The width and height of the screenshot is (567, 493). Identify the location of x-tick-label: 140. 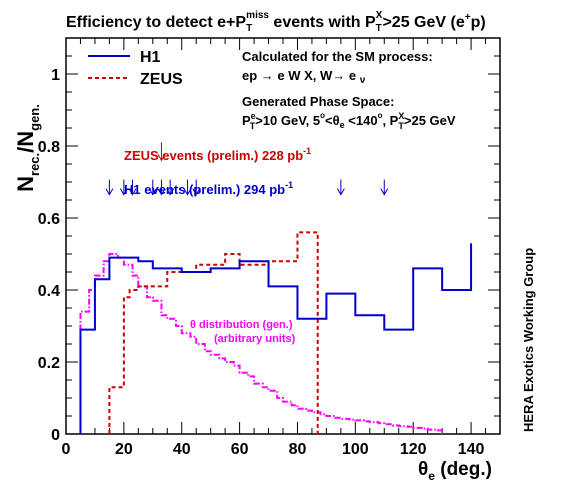
(471, 449).